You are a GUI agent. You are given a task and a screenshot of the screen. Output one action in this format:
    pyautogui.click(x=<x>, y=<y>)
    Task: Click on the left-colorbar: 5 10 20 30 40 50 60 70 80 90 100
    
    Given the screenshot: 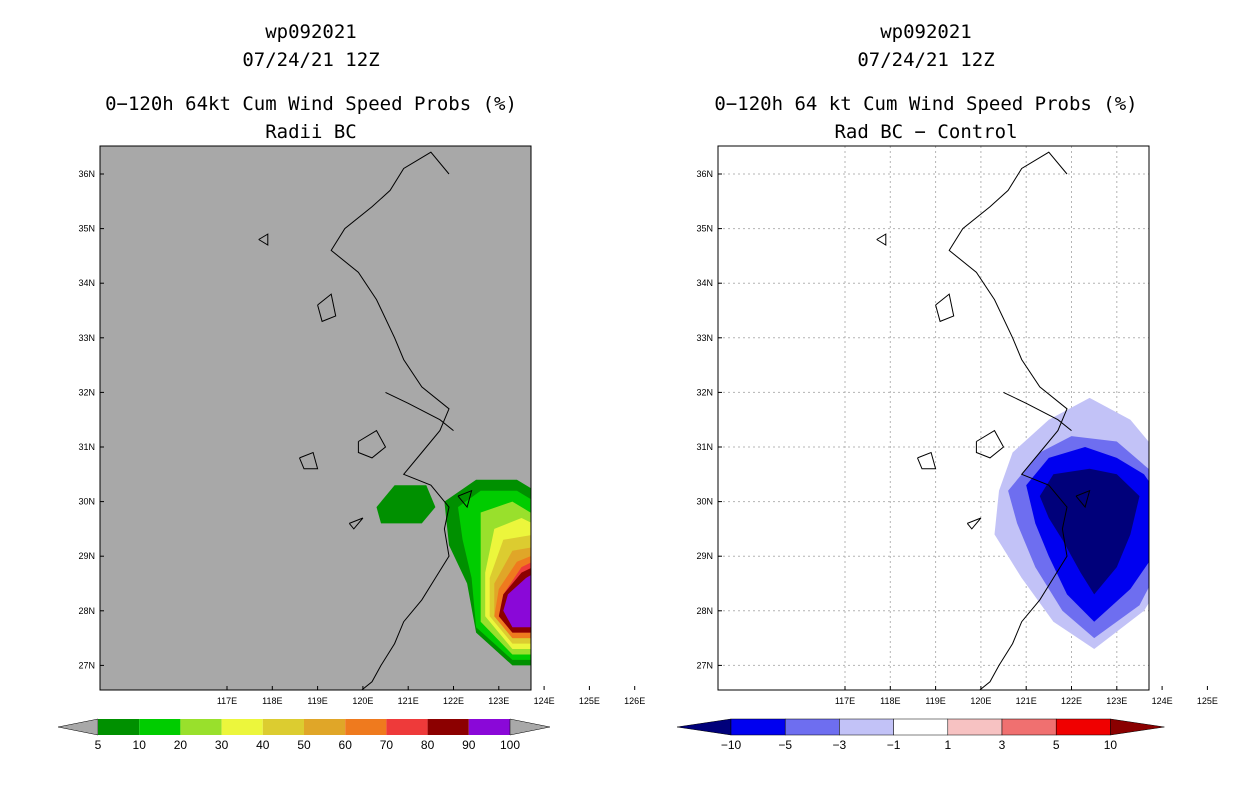 What is the action you would take?
    pyautogui.click(x=304, y=735)
    